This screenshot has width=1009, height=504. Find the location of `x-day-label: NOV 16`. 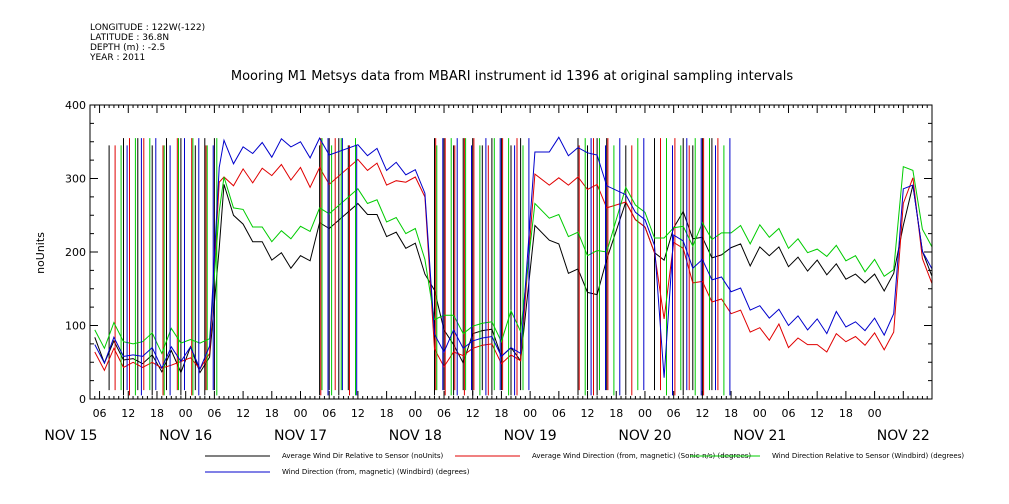

x-day-label: NOV 16 is located at coordinates (185, 436).